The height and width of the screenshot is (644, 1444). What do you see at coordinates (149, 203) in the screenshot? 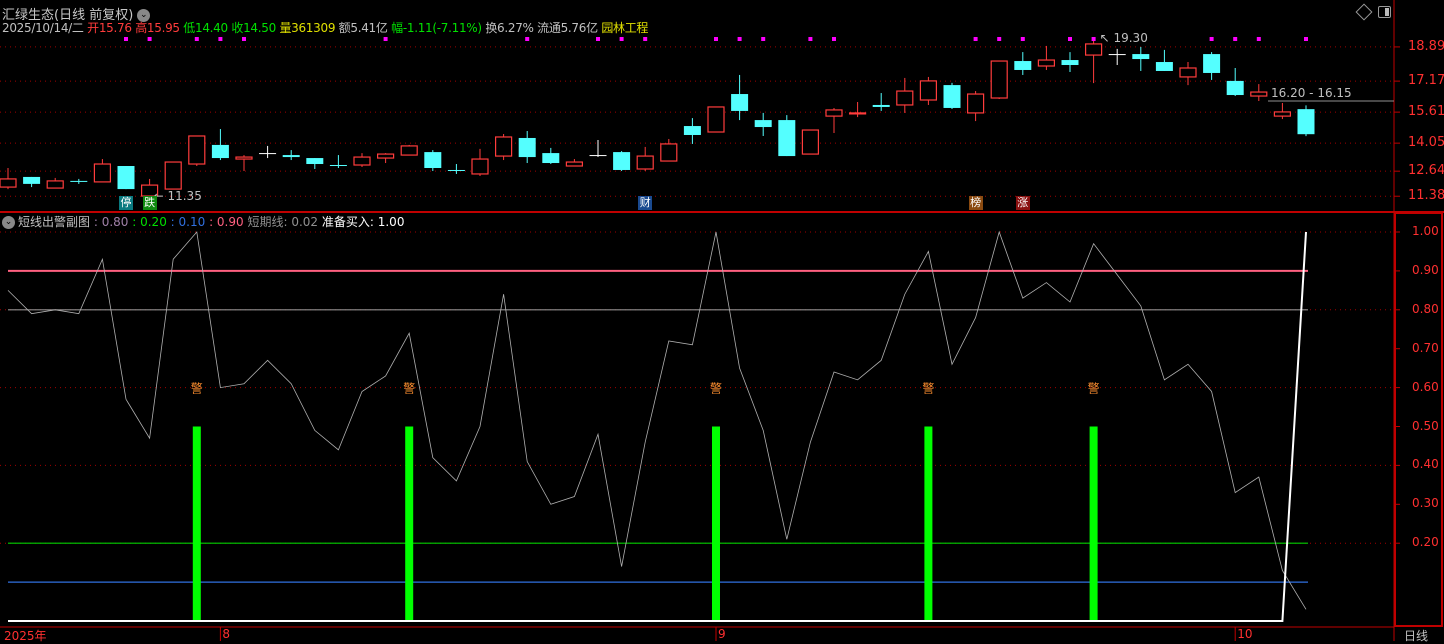
I see `badge-1: 跌` at bounding box center [149, 203].